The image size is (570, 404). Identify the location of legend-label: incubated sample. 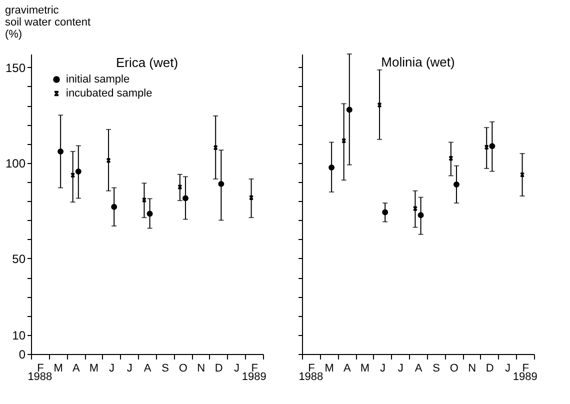
(109, 94).